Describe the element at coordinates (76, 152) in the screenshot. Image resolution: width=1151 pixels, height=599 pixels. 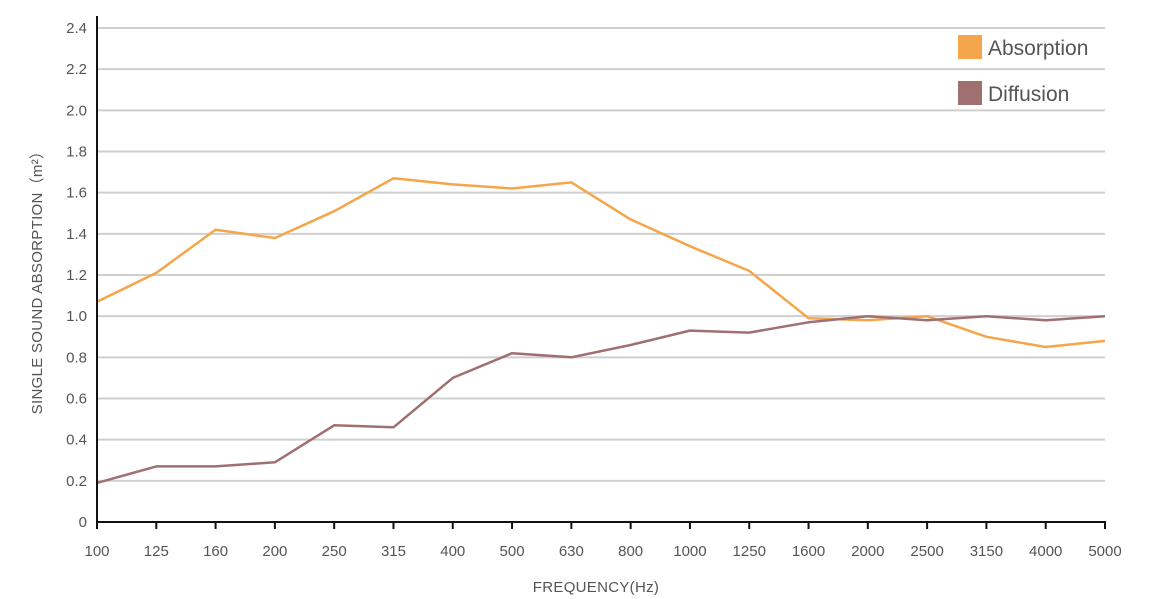
I see `y-tick-label: 1.8` at that location.